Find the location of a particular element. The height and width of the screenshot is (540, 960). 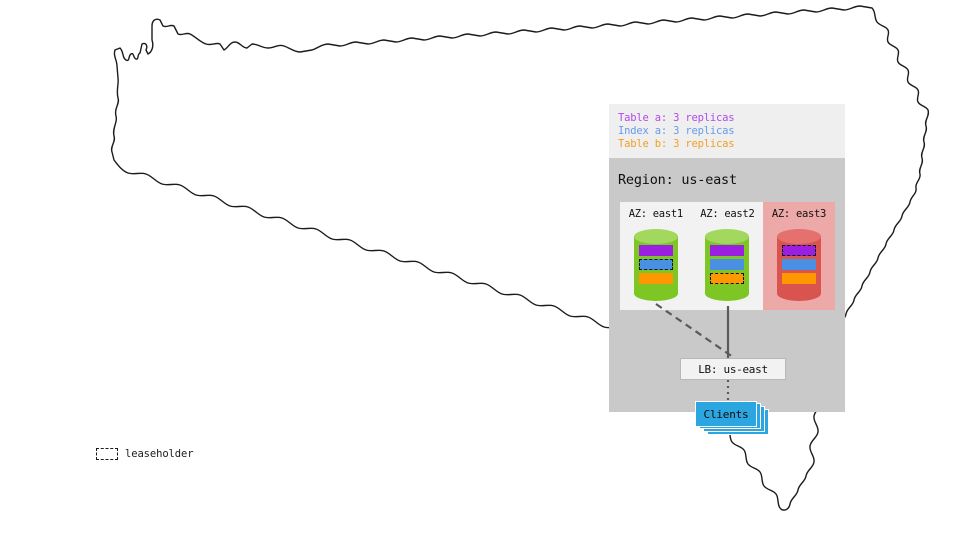

leaseholder-legend: leaseholder is located at coordinates (145, 454).